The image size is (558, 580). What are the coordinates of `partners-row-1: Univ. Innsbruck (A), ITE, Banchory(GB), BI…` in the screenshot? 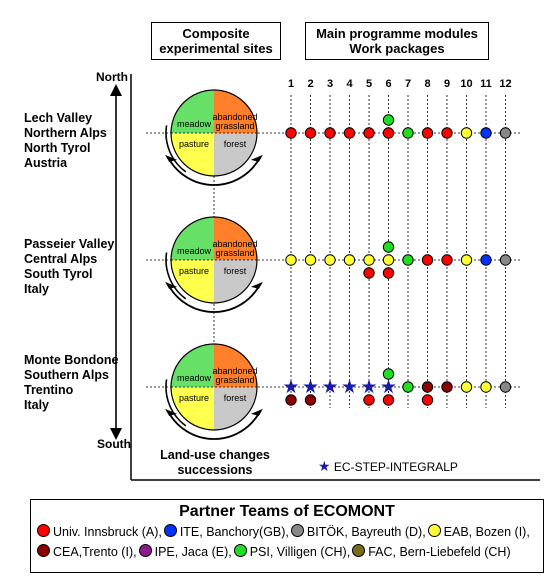 It's located at (284, 531).